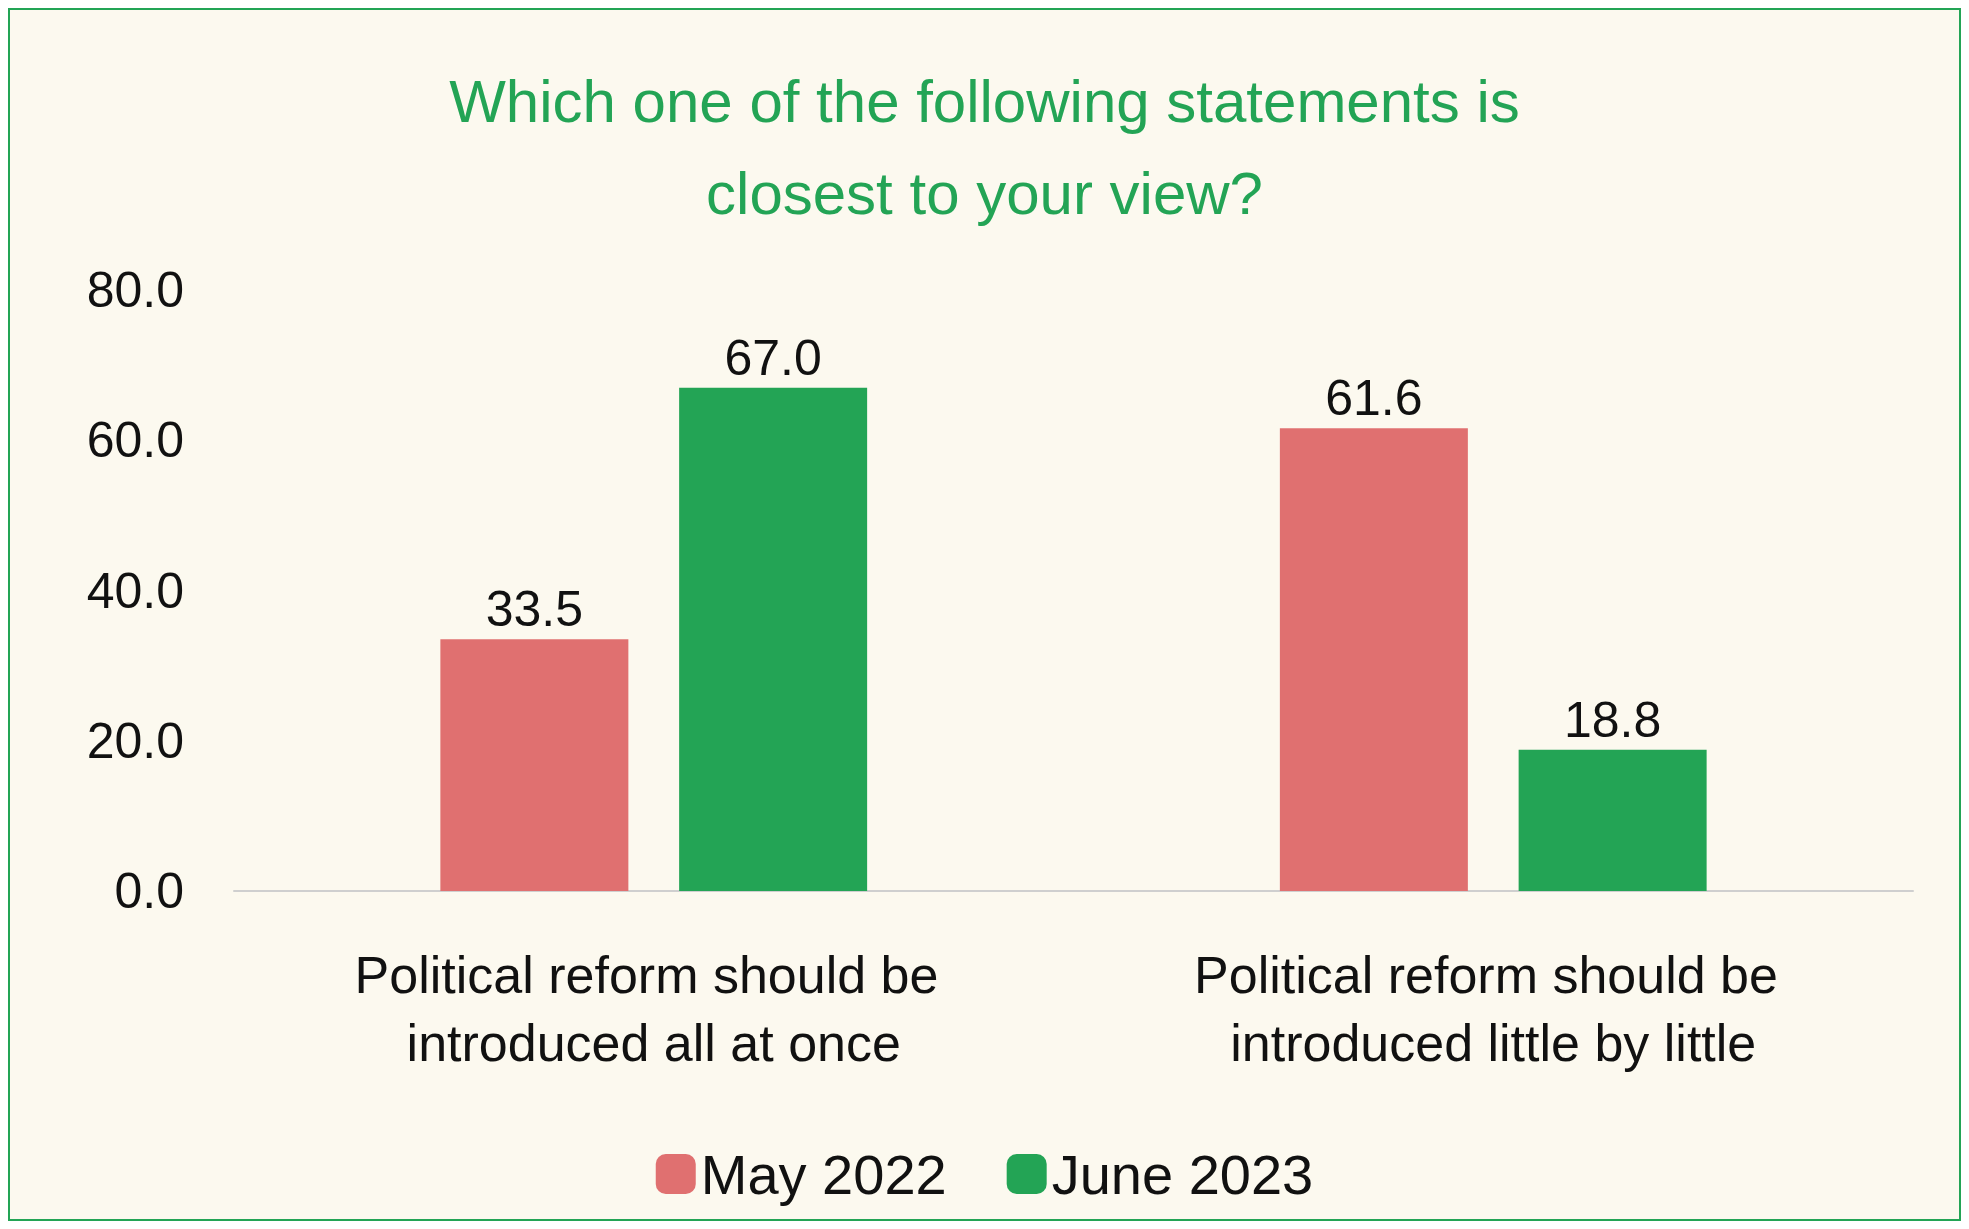 The width and height of the screenshot is (1969, 1229). I want to click on y-tick-label: 80.0, so click(135, 290).